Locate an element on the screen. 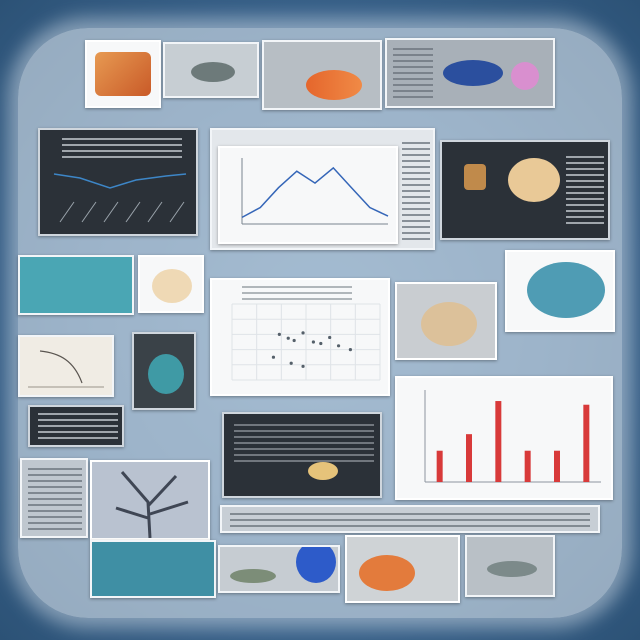  panel-text-block is located at coordinates (54, 498).